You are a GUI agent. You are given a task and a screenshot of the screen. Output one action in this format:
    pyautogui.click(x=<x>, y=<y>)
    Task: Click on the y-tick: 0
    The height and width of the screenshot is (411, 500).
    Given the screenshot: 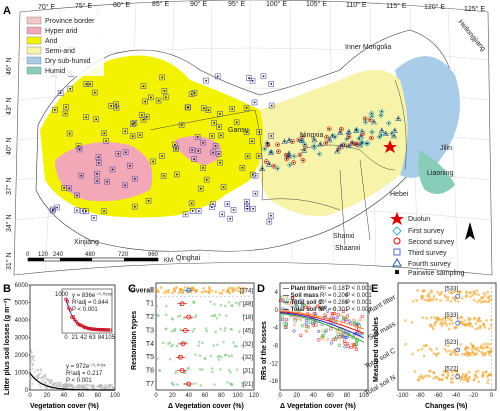 What is the action you would take?
    pyautogui.click(x=277, y=311)
    